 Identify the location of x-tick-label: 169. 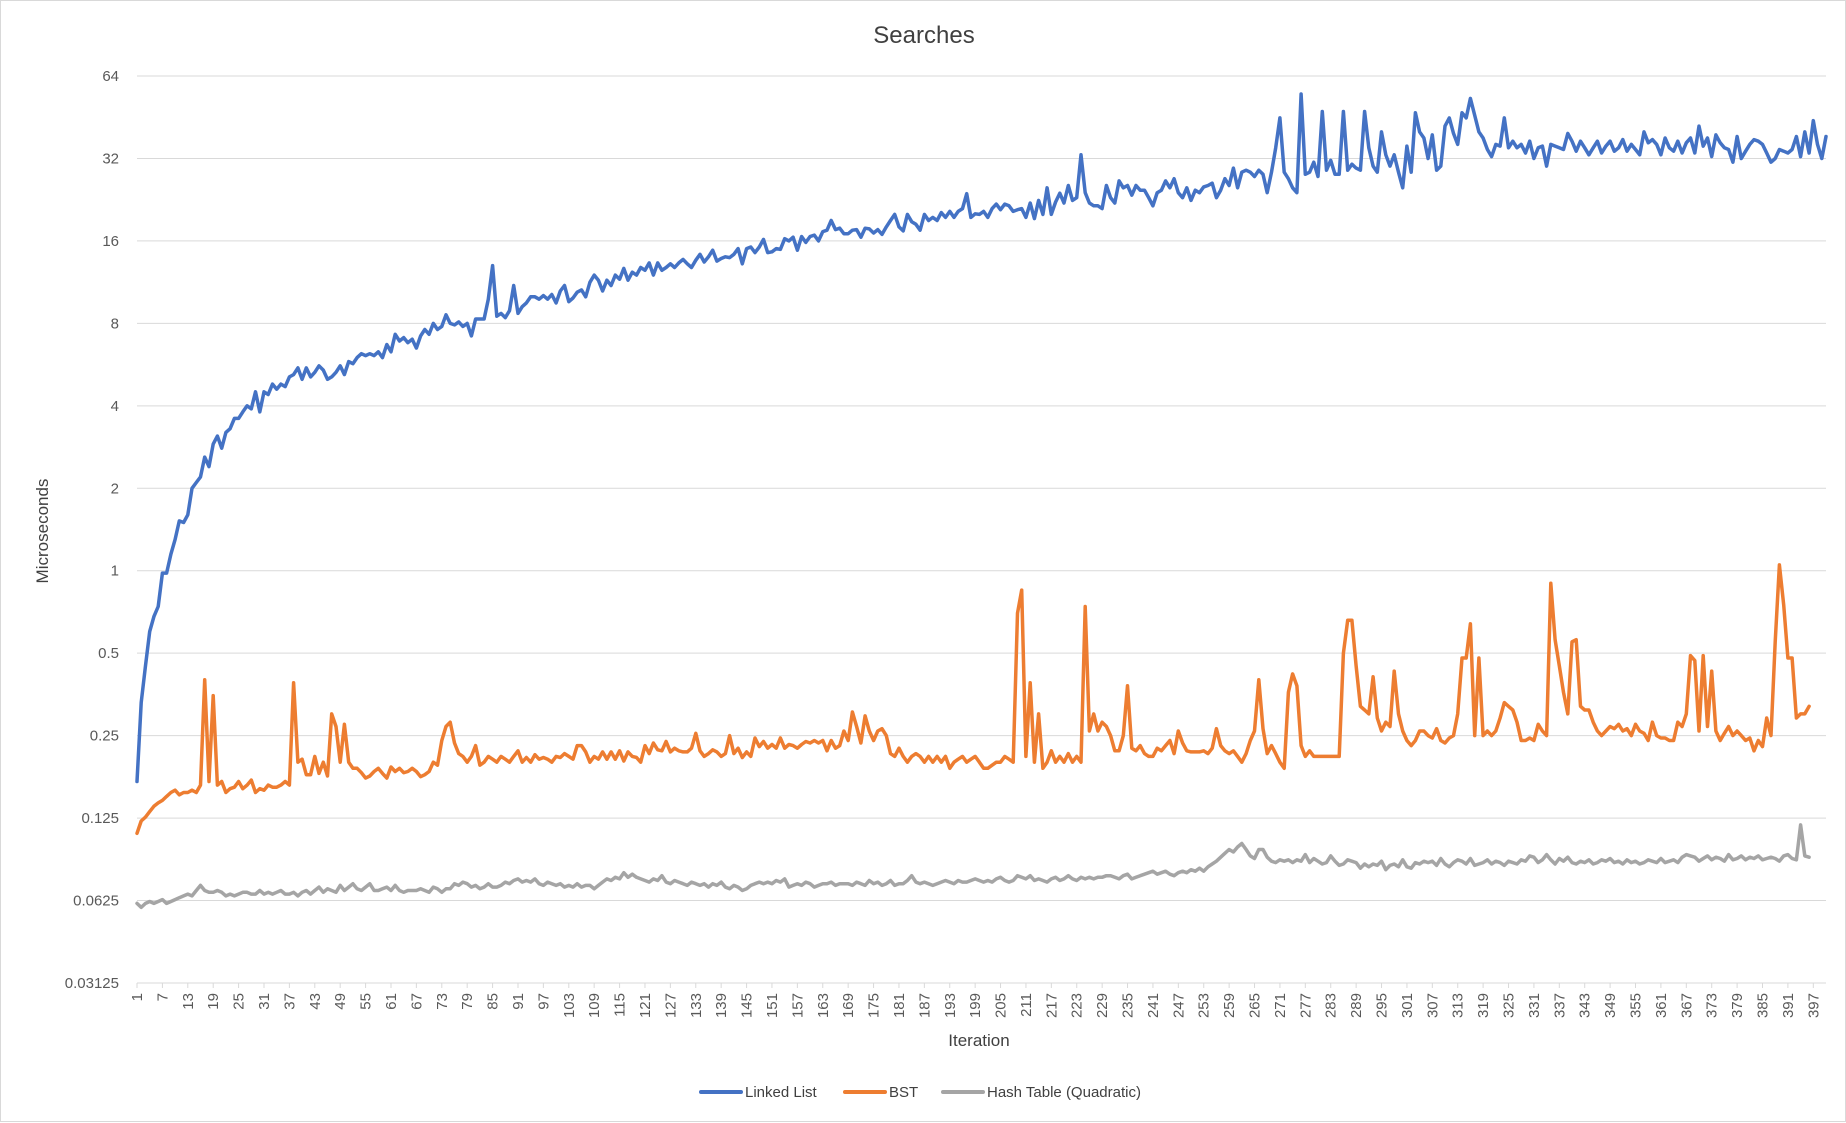
(848, 1005).